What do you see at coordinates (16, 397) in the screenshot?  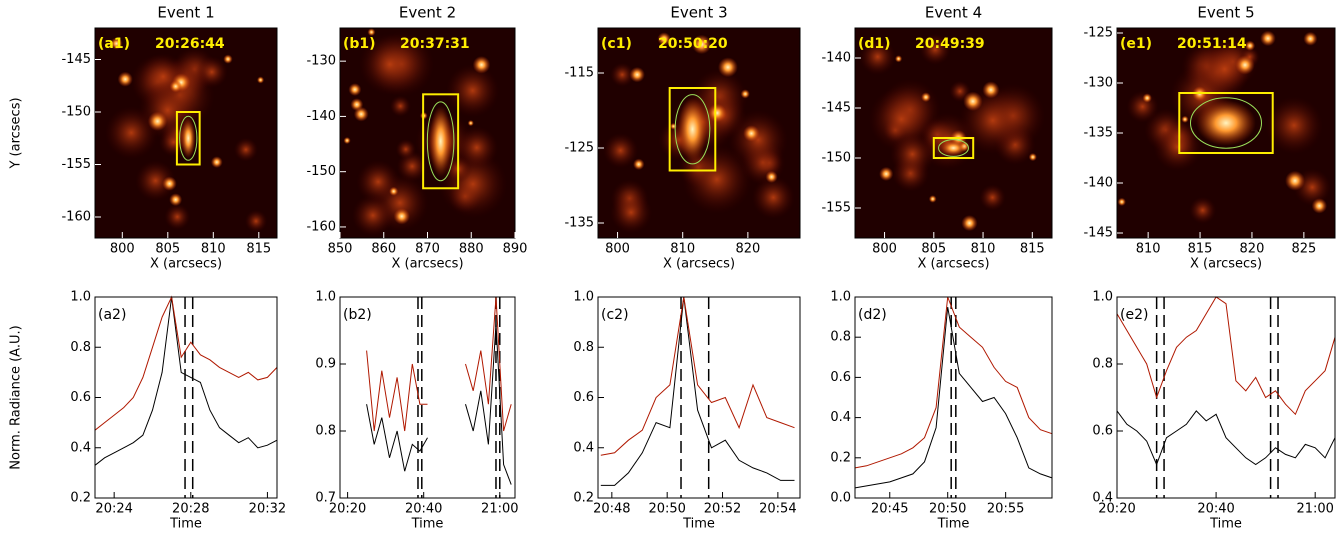 I see `y-axis-label: Norm. Radiance (A.U.)` at bounding box center [16, 397].